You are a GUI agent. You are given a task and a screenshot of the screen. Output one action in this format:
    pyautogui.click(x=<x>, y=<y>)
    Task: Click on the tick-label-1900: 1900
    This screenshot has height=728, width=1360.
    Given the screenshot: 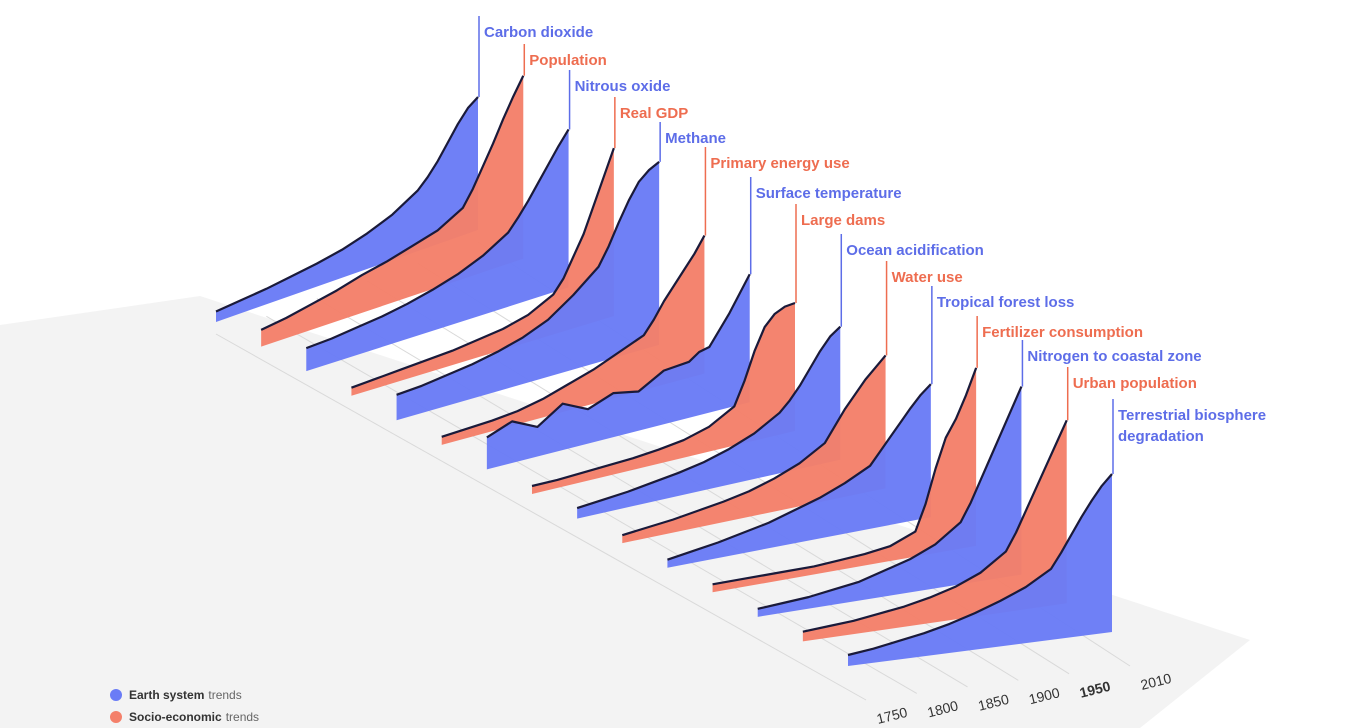 What is the action you would take?
    pyautogui.click(x=1044, y=695)
    